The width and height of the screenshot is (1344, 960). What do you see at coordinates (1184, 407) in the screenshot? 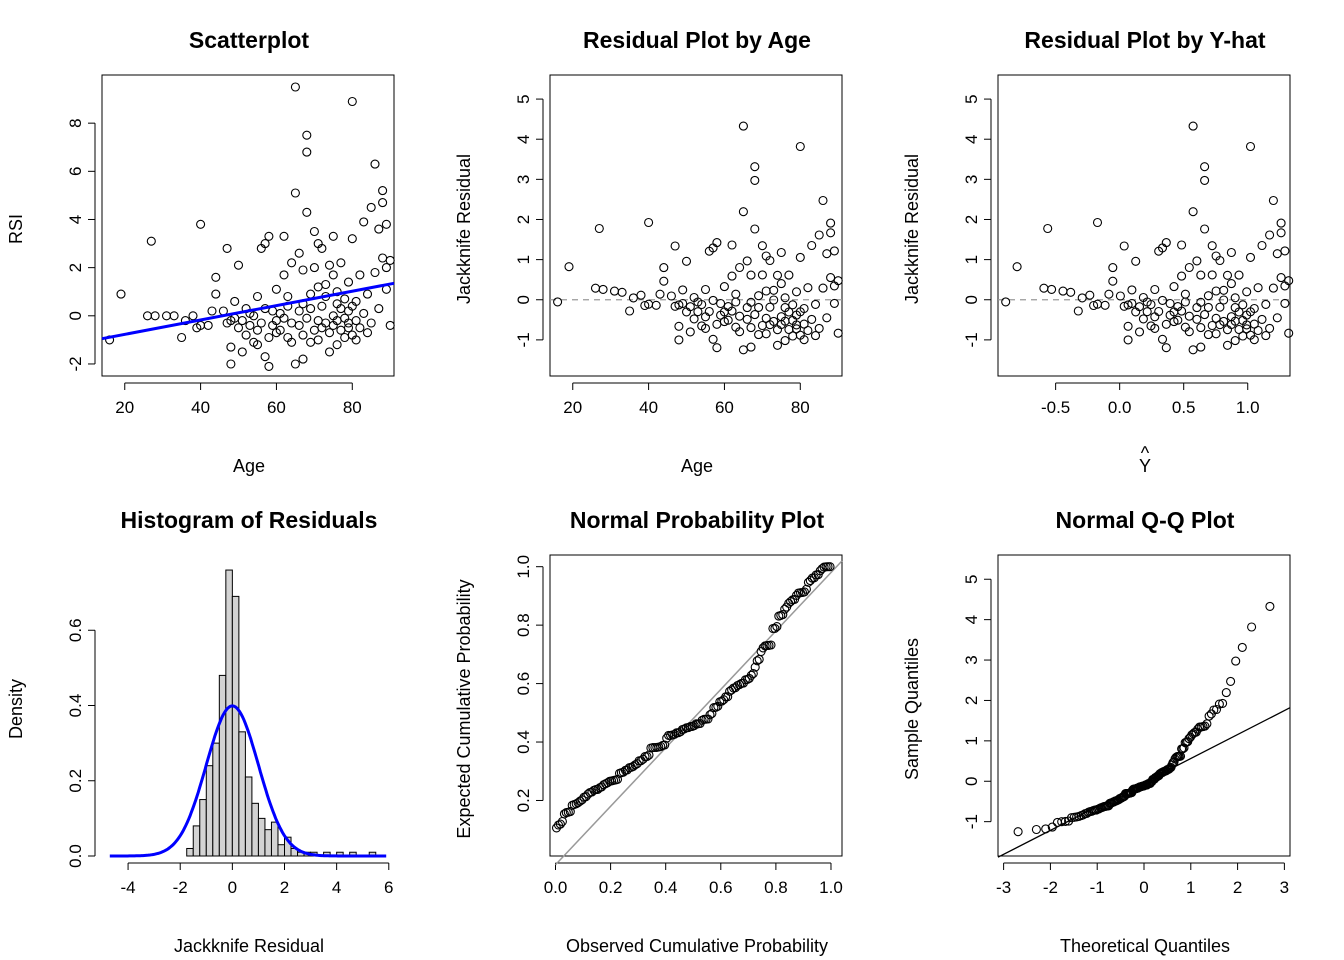
I see `resid-yhat-x-tick-label: 0.5` at bounding box center [1184, 407].